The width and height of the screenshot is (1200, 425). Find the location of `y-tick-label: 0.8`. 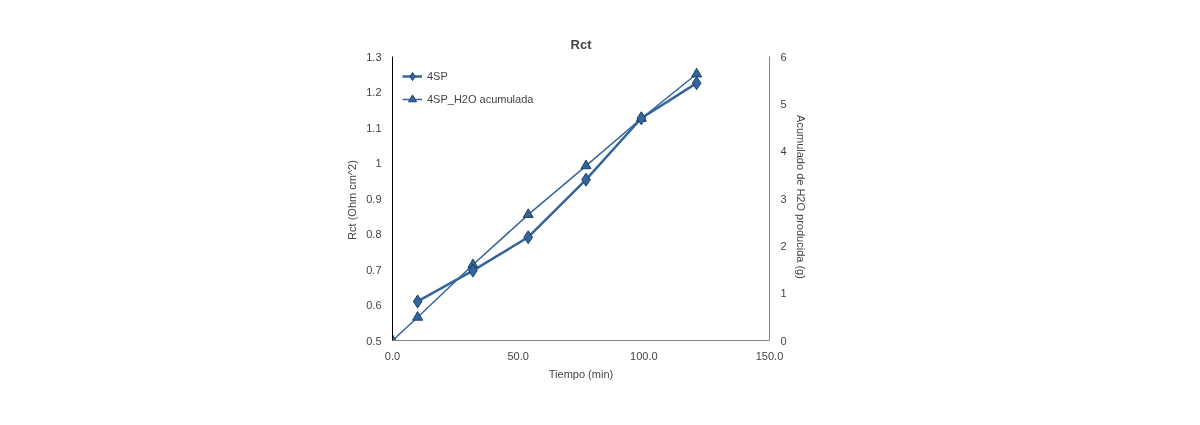

y-tick-label: 0.8 is located at coordinates (374, 234).